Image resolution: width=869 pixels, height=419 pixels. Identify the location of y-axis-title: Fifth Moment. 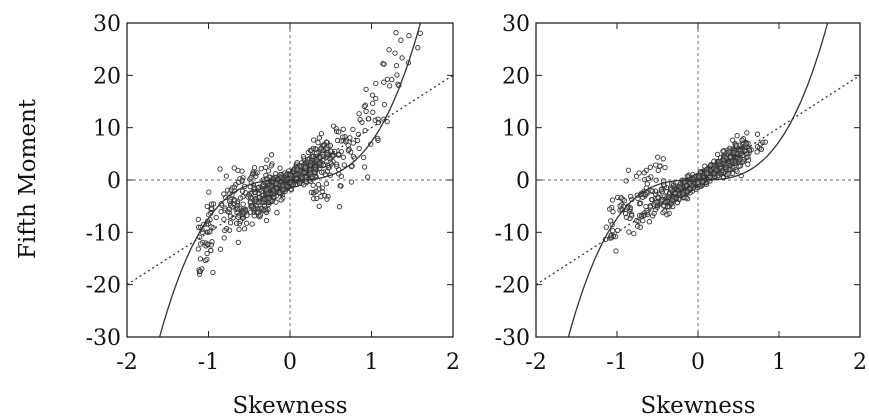
(28, 178).